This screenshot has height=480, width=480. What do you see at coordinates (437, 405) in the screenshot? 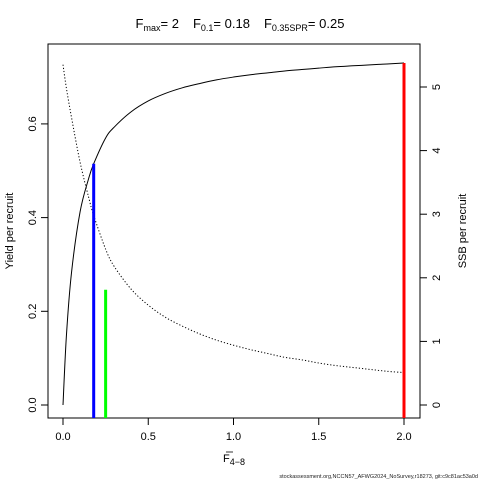
I see `right-y-tick-label: 0` at bounding box center [437, 405].